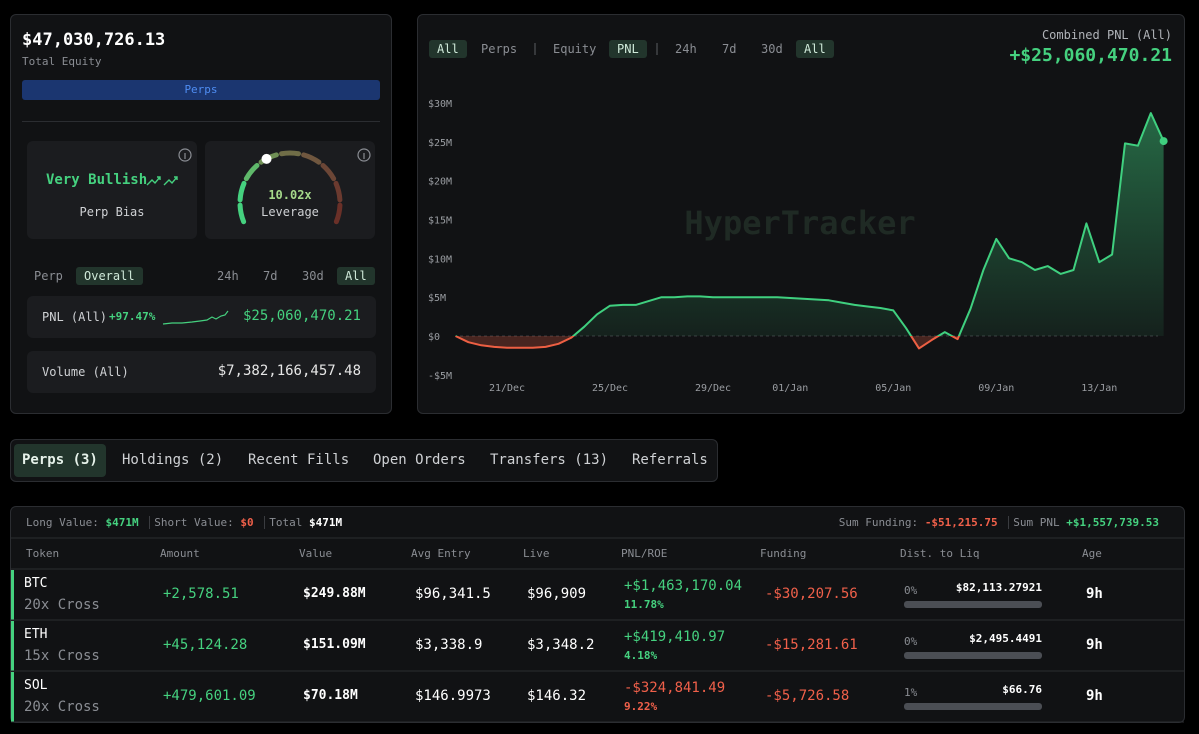  I want to click on short-value: $0, so click(247, 522).